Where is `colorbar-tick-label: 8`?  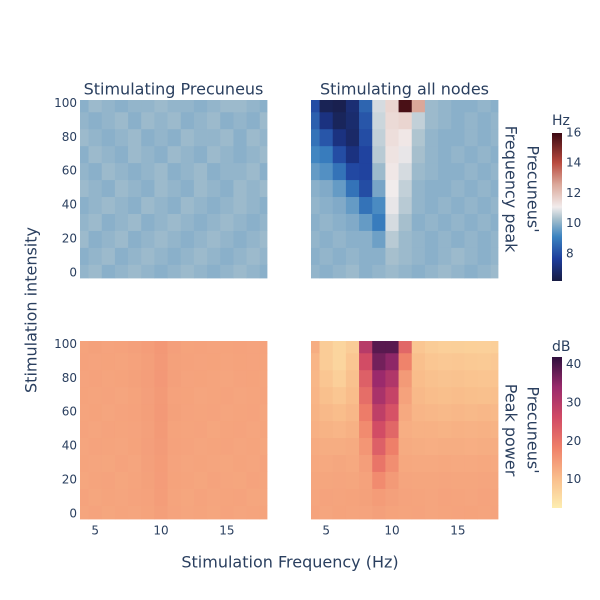
colorbar-tick-label: 8 is located at coordinates (570, 253).